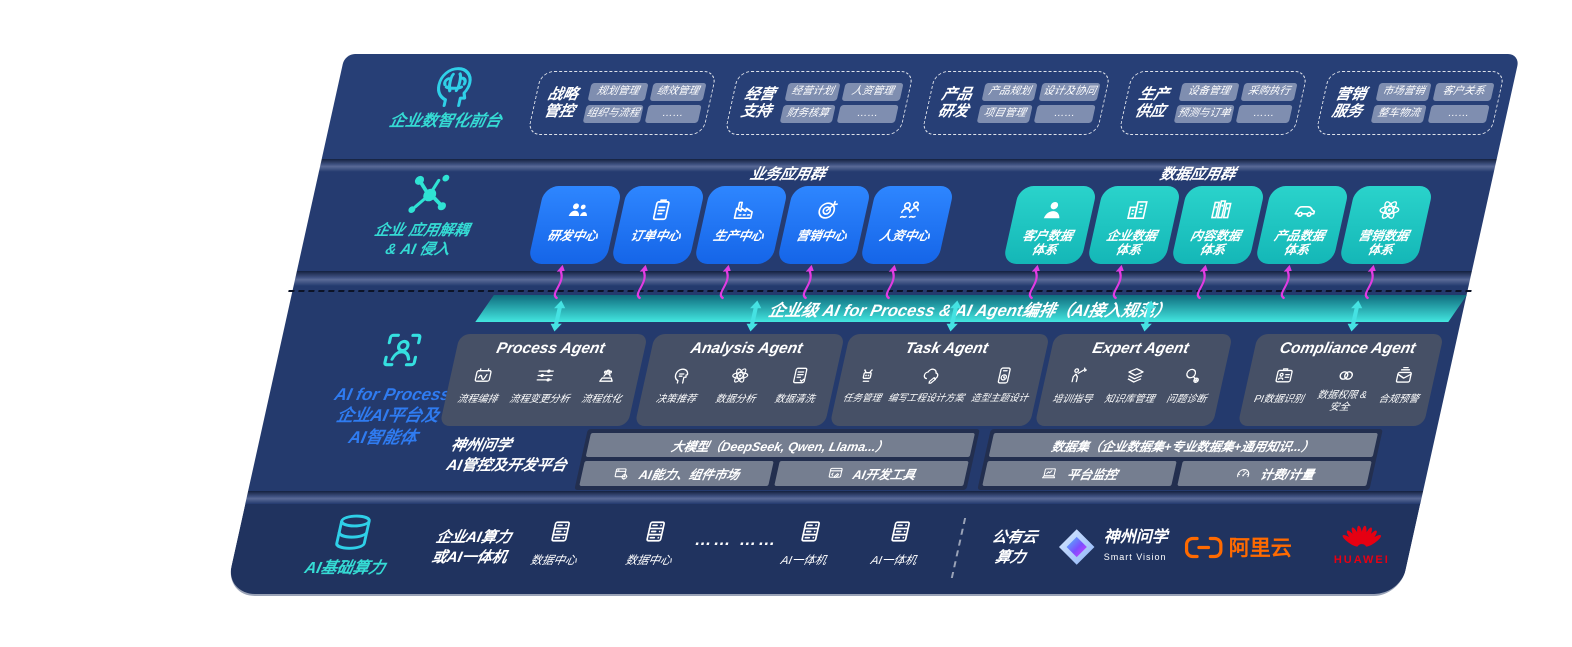 The width and height of the screenshot is (1572, 647). What do you see at coordinates (1050, 473) in the screenshot?
I see `monitor-icon` at bounding box center [1050, 473].